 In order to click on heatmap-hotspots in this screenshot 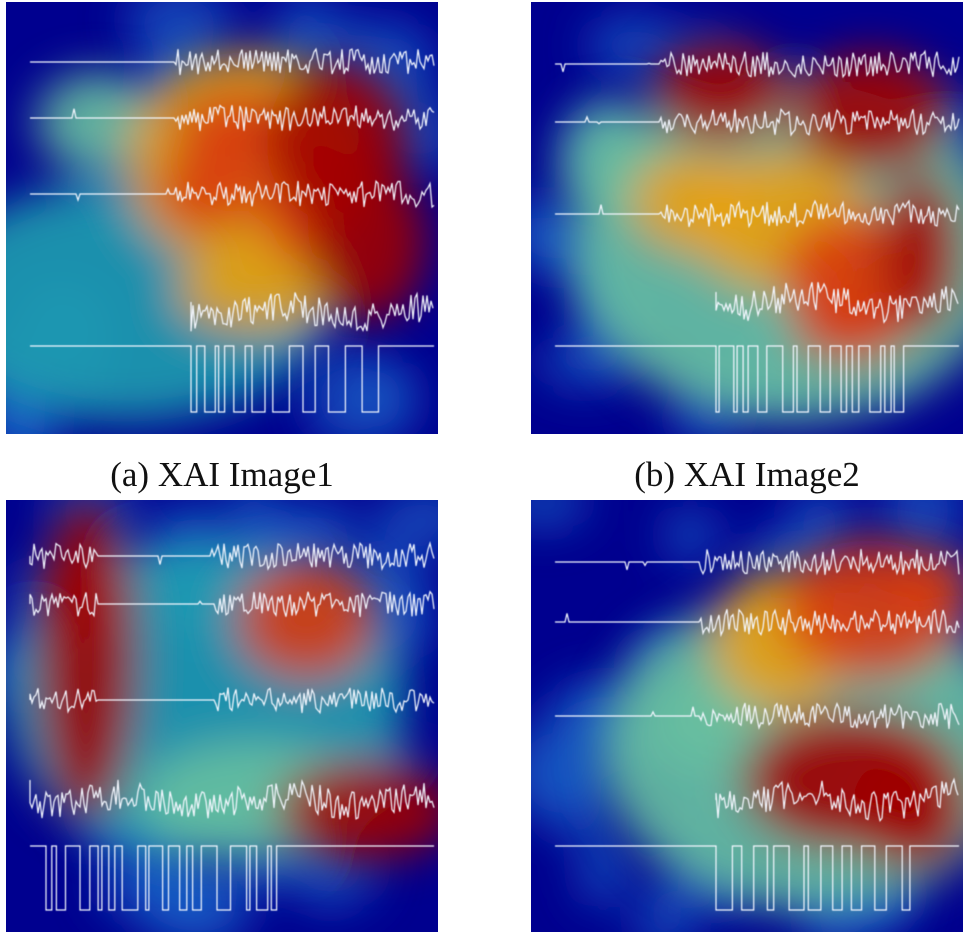, I will do `click(782, 725)`.